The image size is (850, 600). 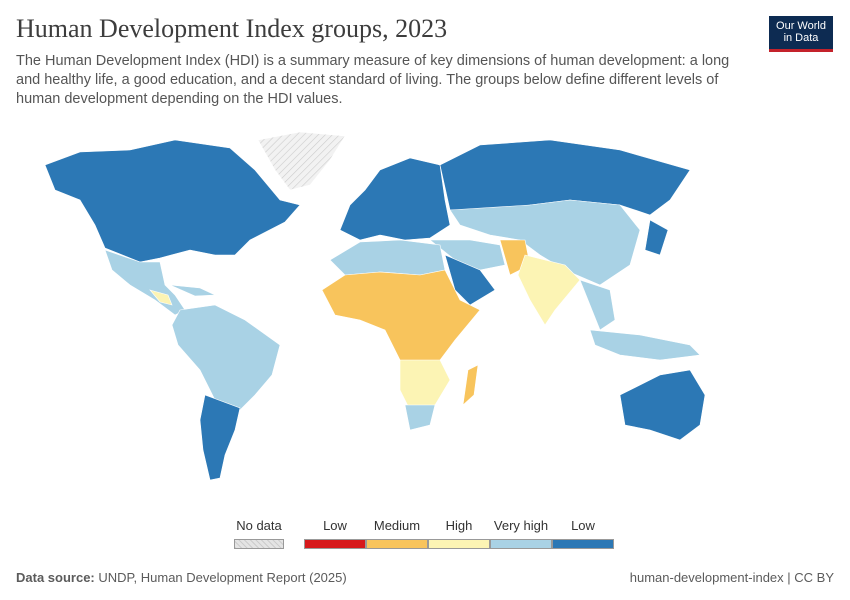 What do you see at coordinates (521, 533) in the screenshot?
I see `legend-item: Very high` at bounding box center [521, 533].